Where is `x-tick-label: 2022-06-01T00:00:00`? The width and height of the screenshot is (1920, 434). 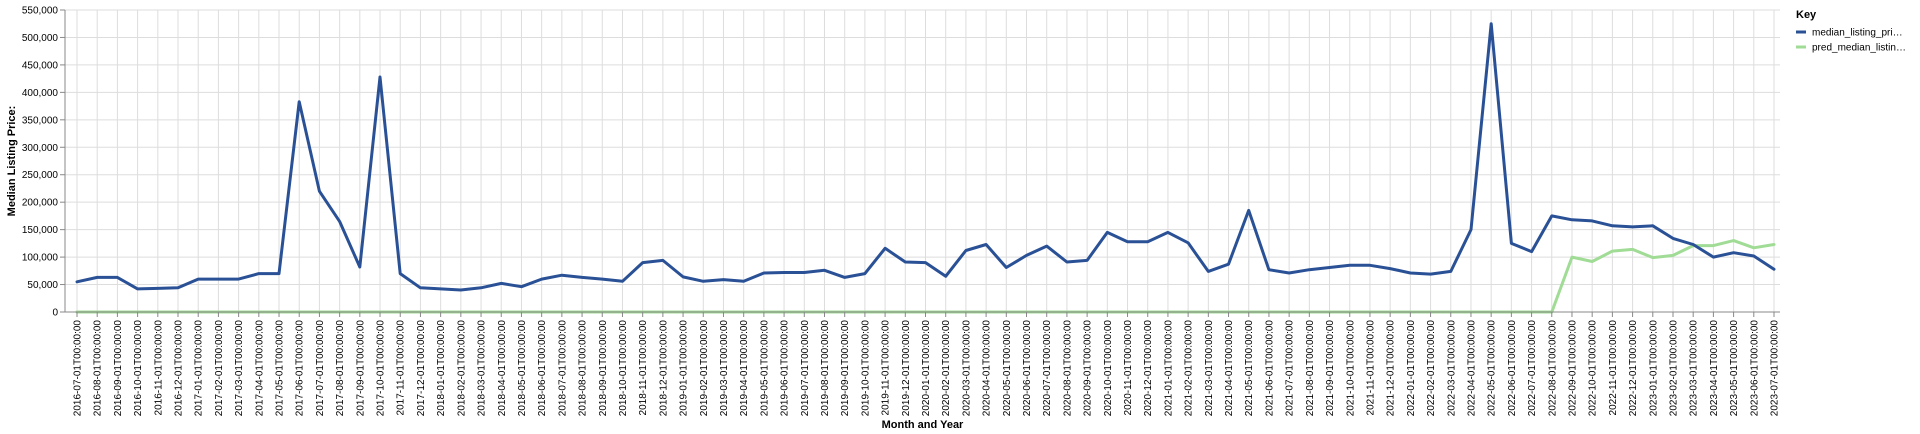 x-tick-label: 2022-06-01T00:00:00 is located at coordinates (1512, 368).